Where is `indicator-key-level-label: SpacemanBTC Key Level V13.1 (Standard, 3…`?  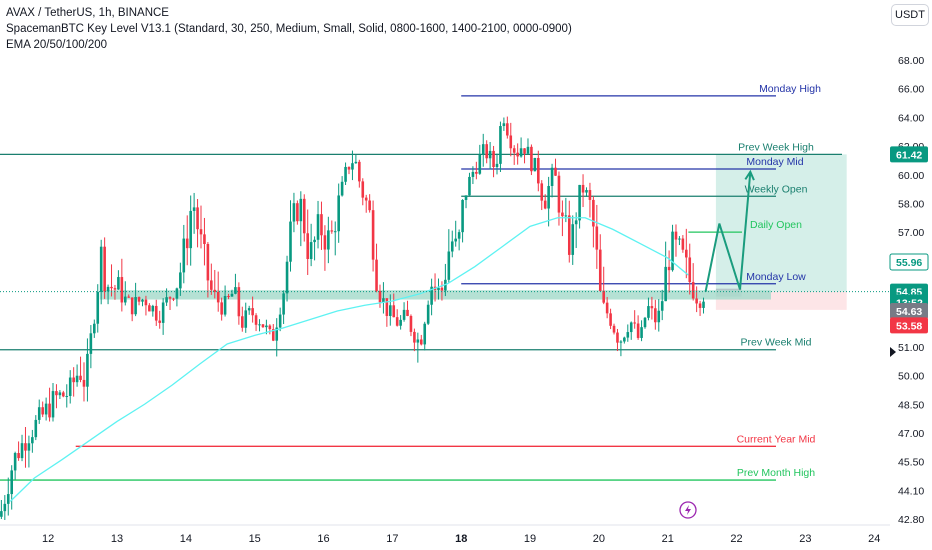 indicator-key-level-label: SpacemanBTC Key Level V13.1 (Standard, 3… is located at coordinates (289, 29).